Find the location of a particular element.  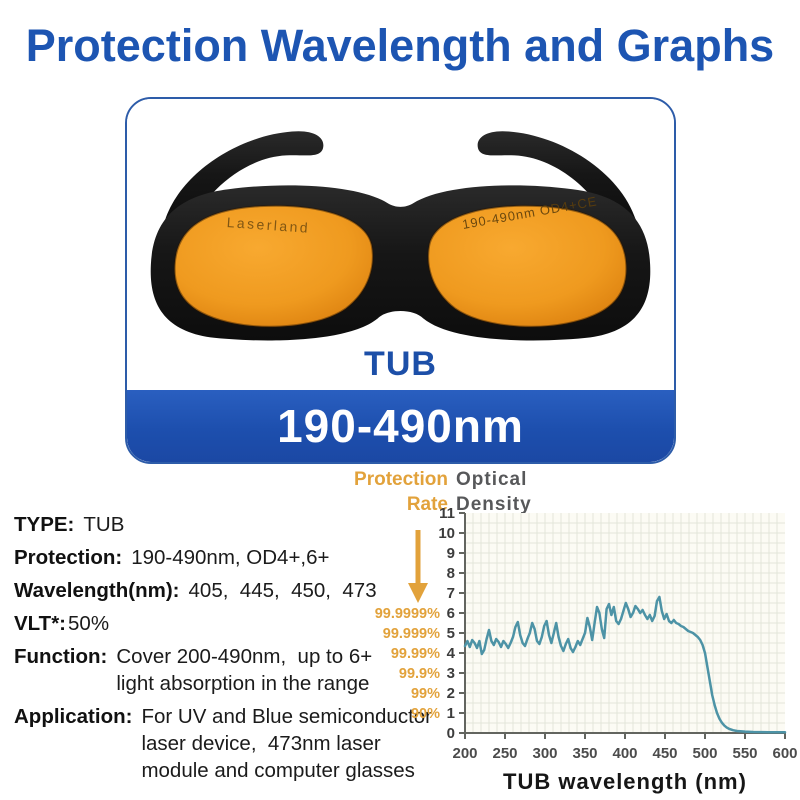

left-lens is located at coordinates (273, 266).